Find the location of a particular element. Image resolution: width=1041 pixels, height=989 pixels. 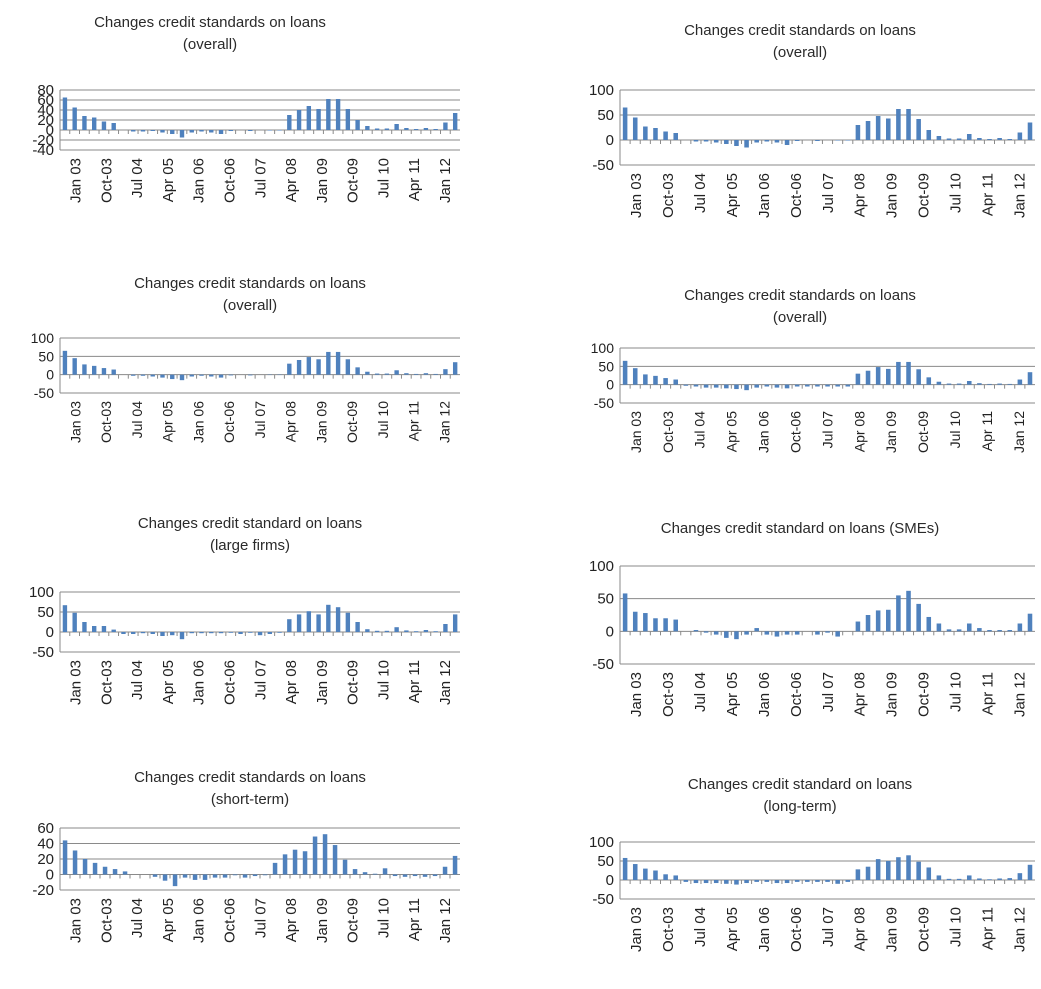

y-tick-label: 50 is located at coordinates (45, 612).